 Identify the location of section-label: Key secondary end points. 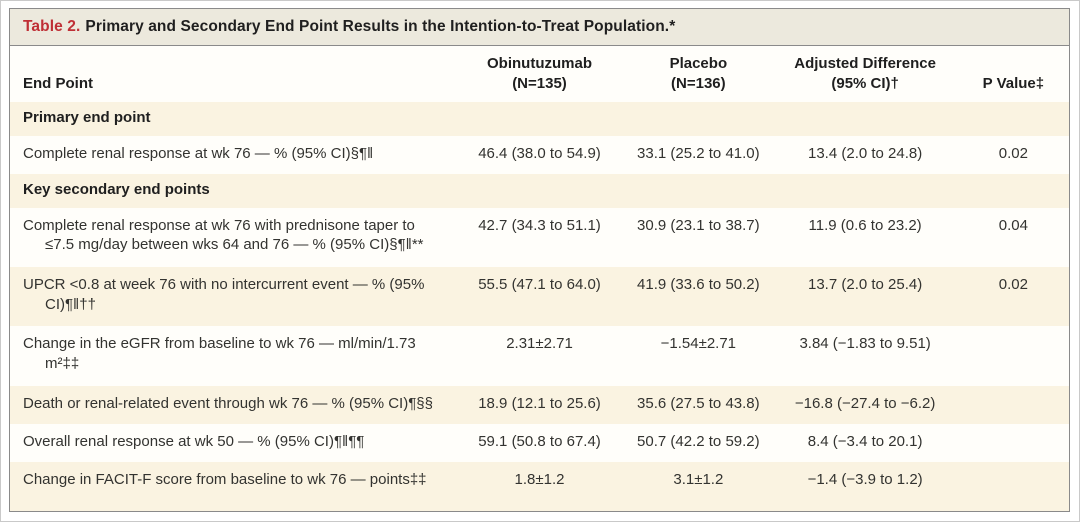
(539, 191).